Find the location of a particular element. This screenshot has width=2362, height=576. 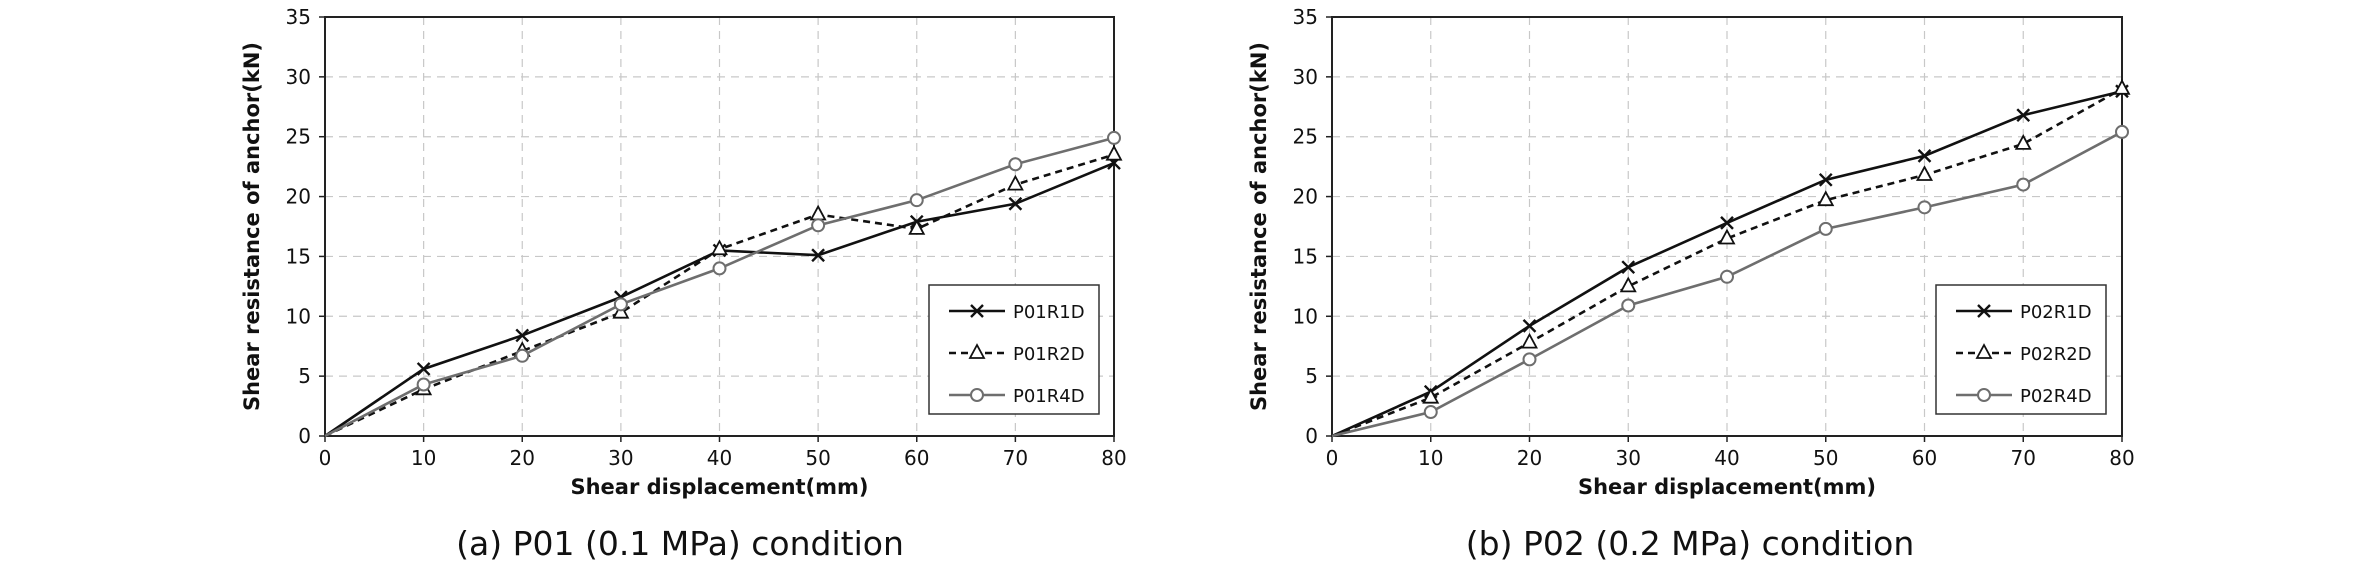

legend-label: P02R2D is located at coordinates (2056, 354).